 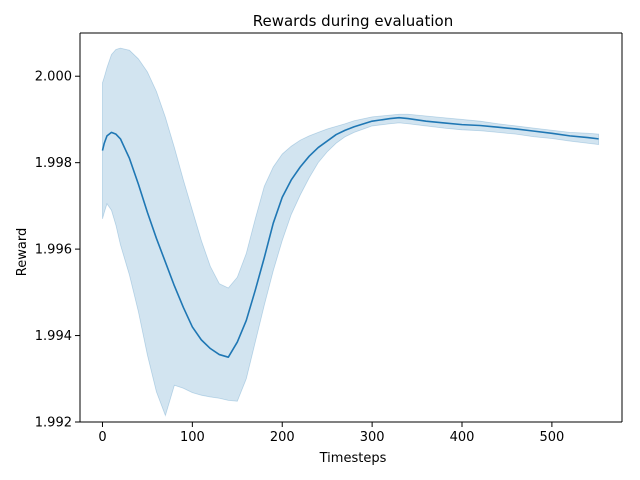 I want to click on y-tick-label: 2.000, so click(x=53, y=77).